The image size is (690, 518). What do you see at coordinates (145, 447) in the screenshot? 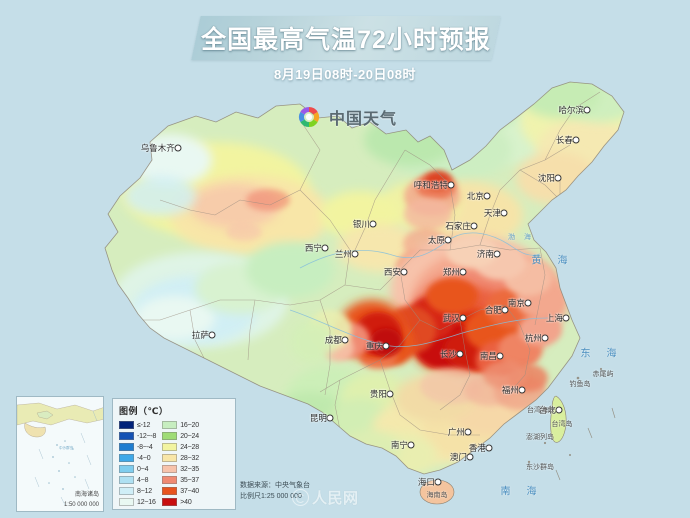
I see `legend-label: -8~-4` at bounding box center [145, 447].